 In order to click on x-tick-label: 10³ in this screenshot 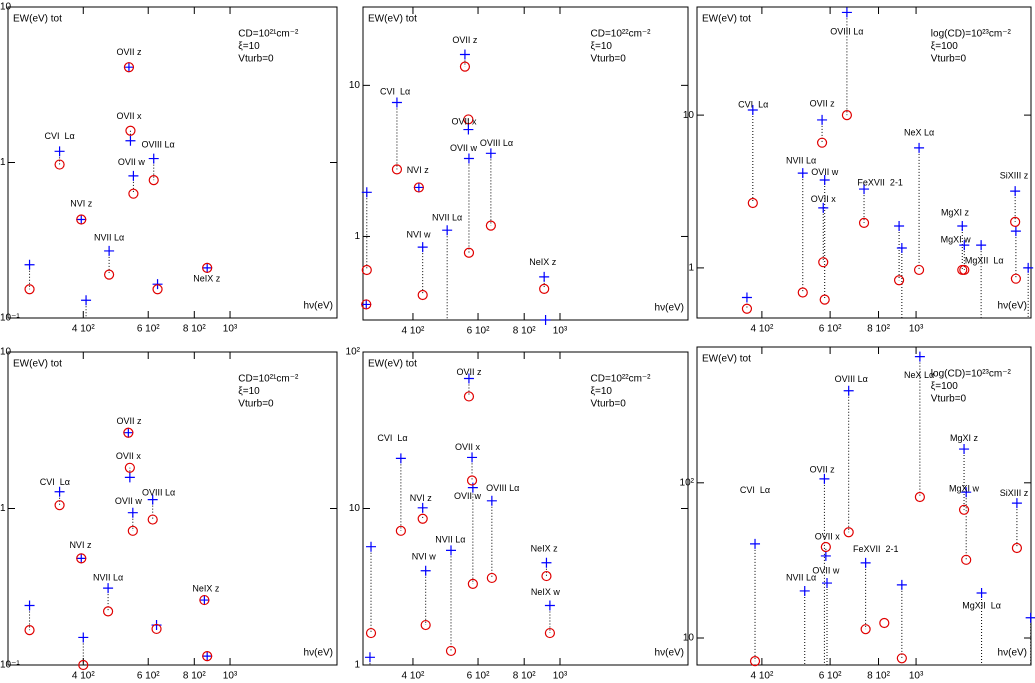, I will do `click(916, 329)`.